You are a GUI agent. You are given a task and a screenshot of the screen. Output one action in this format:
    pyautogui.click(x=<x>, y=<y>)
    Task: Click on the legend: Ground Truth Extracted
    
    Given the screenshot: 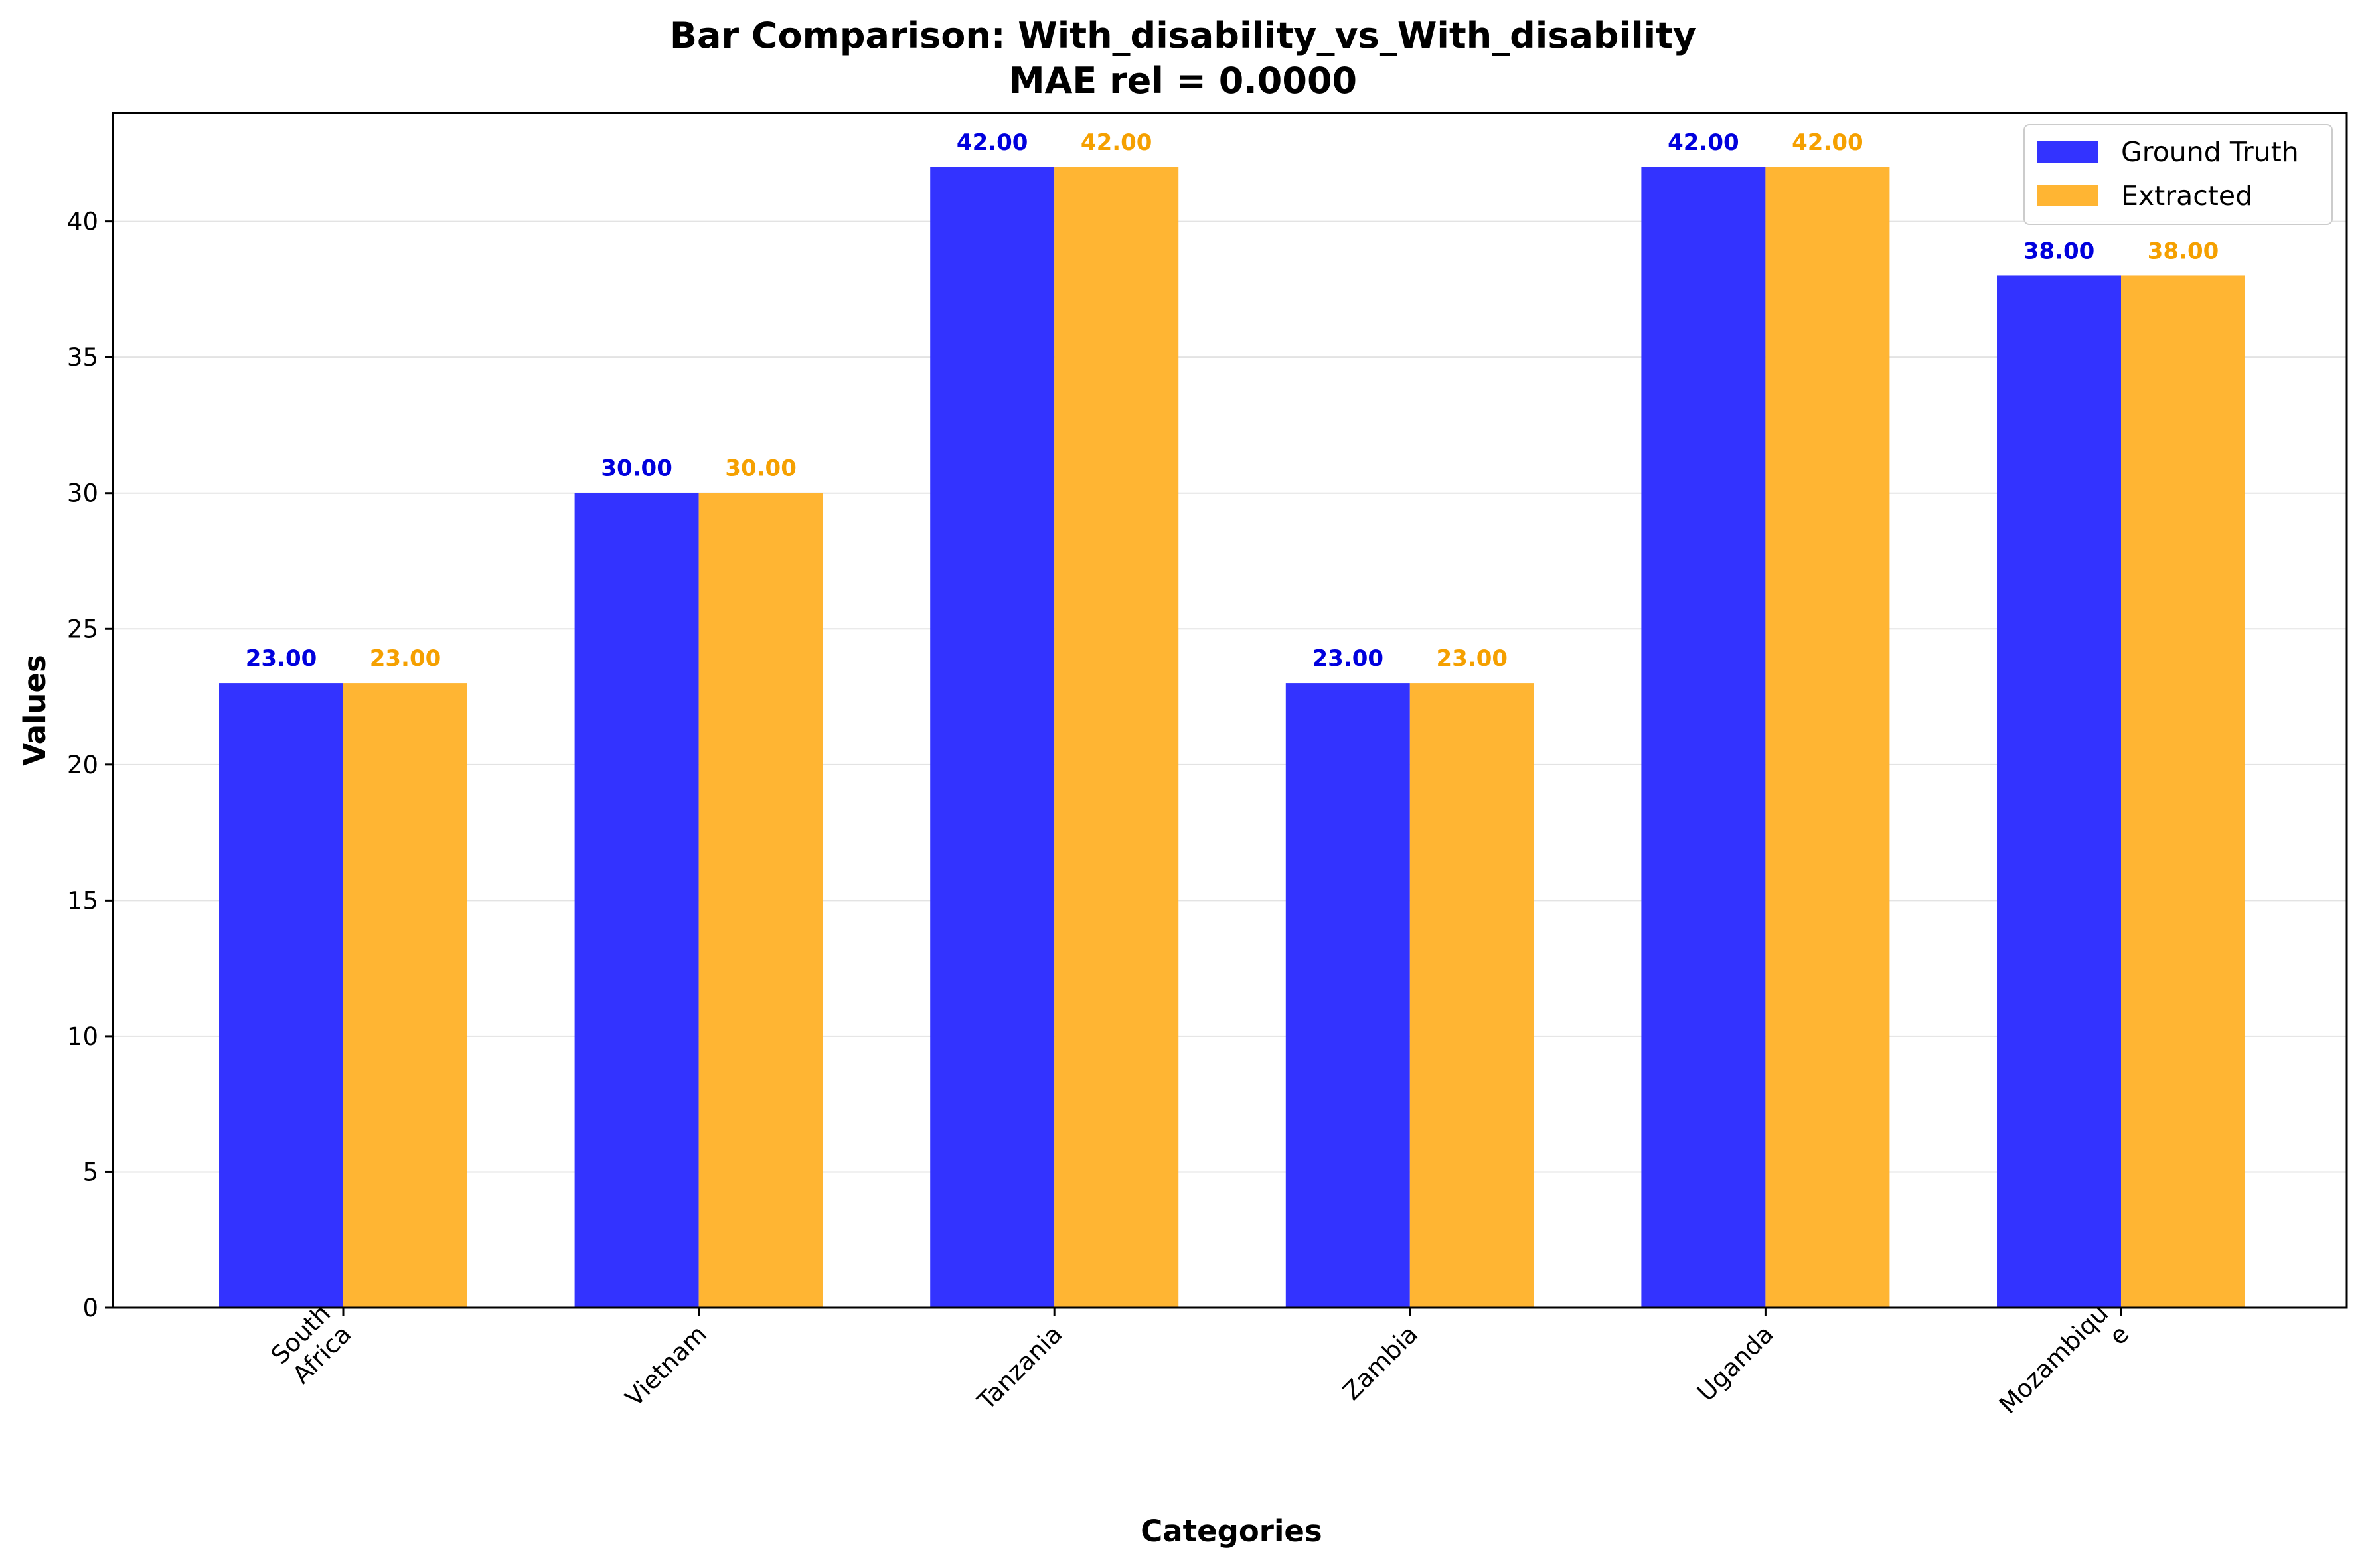 What is the action you would take?
    pyautogui.click(x=2178, y=175)
    